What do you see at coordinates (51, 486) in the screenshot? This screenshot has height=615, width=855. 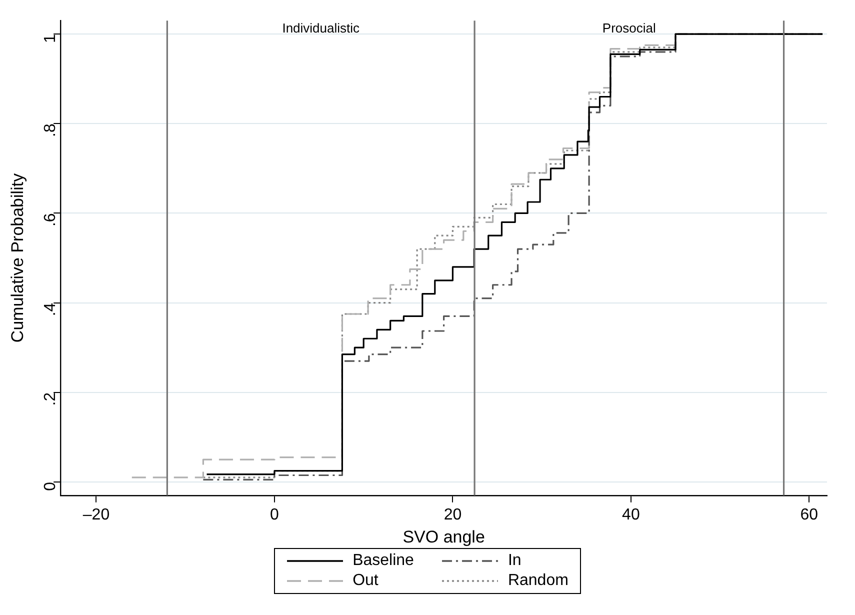 I see `y-tick-label: 0` at bounding box center [51, 486].